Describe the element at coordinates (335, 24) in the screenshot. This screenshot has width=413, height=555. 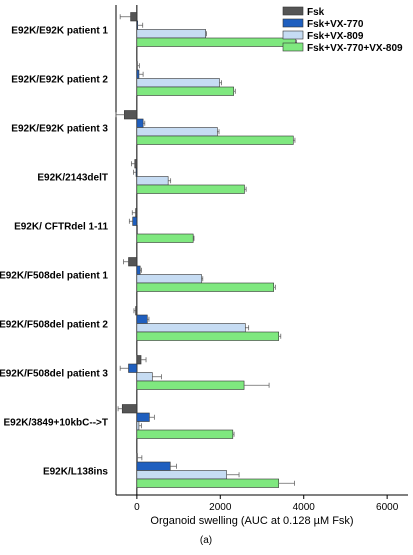
I see `legend-label: Fsk+VX-770` at that location.